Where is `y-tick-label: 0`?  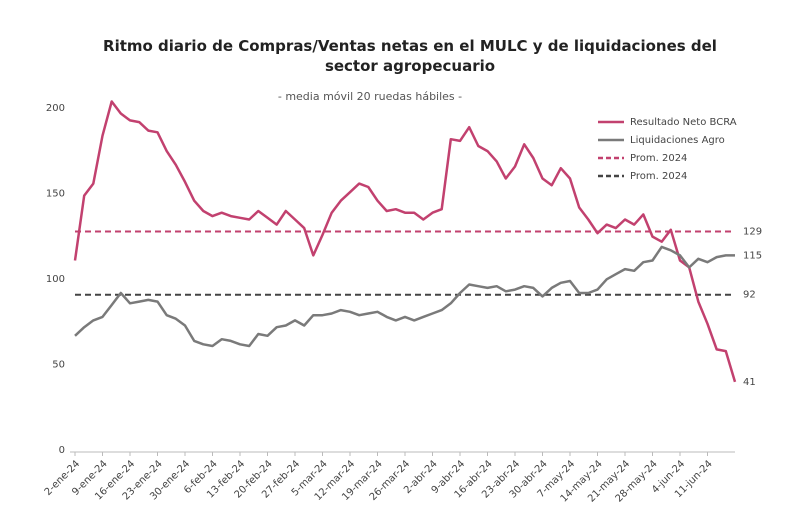 y-tick-label: 0 is located at coordinates (62, 450).